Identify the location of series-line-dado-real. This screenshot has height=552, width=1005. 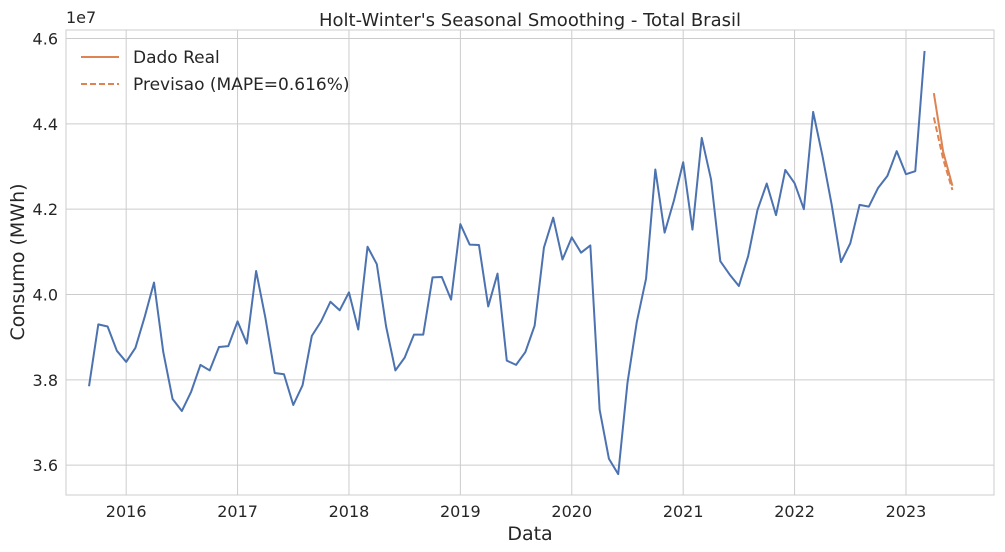
(943, 139).